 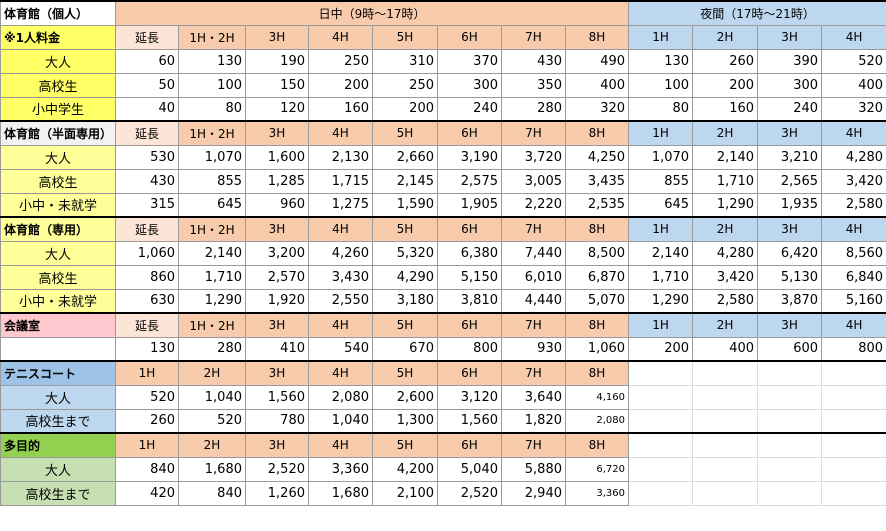 I want to click on fee-value: 1,935, so click(x=790, y=205).